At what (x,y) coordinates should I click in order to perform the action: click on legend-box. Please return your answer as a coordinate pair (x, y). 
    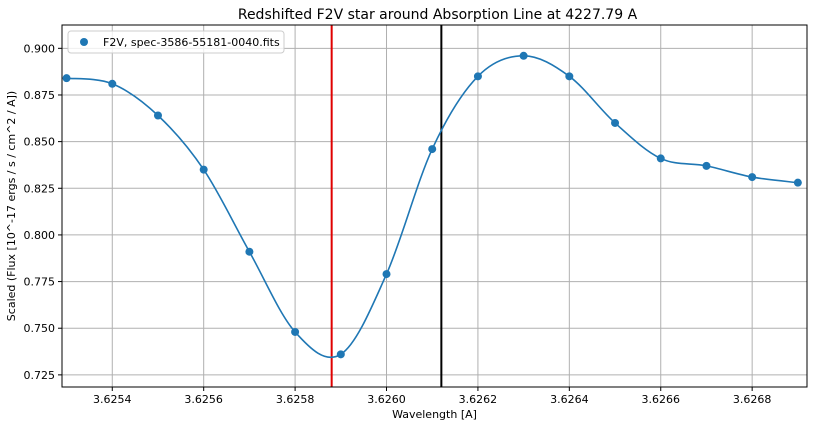
    Looking at the image, I should click on (176, 42).